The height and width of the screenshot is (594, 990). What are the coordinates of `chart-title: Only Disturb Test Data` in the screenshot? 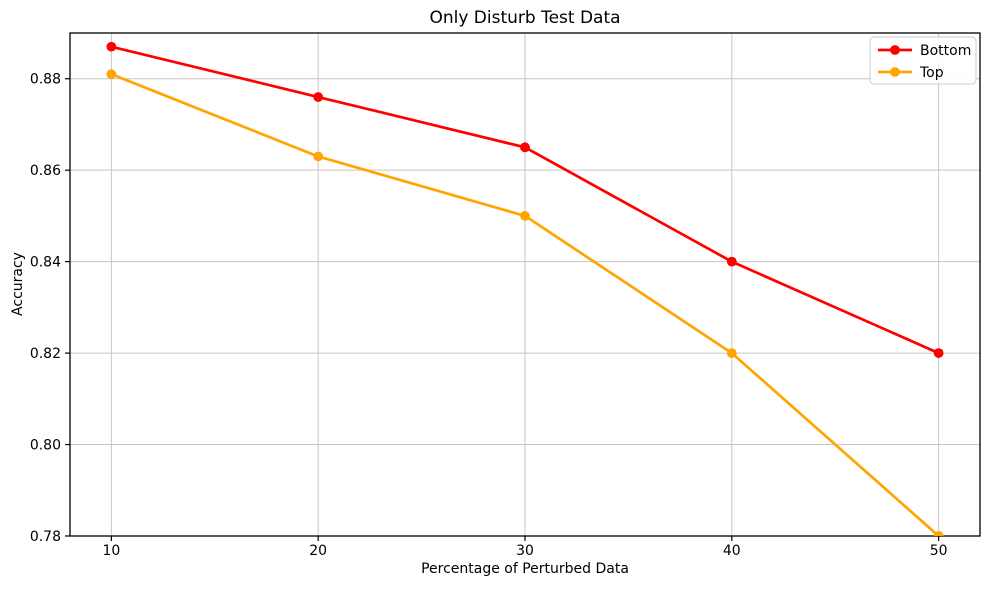 It's located at (524, 18).